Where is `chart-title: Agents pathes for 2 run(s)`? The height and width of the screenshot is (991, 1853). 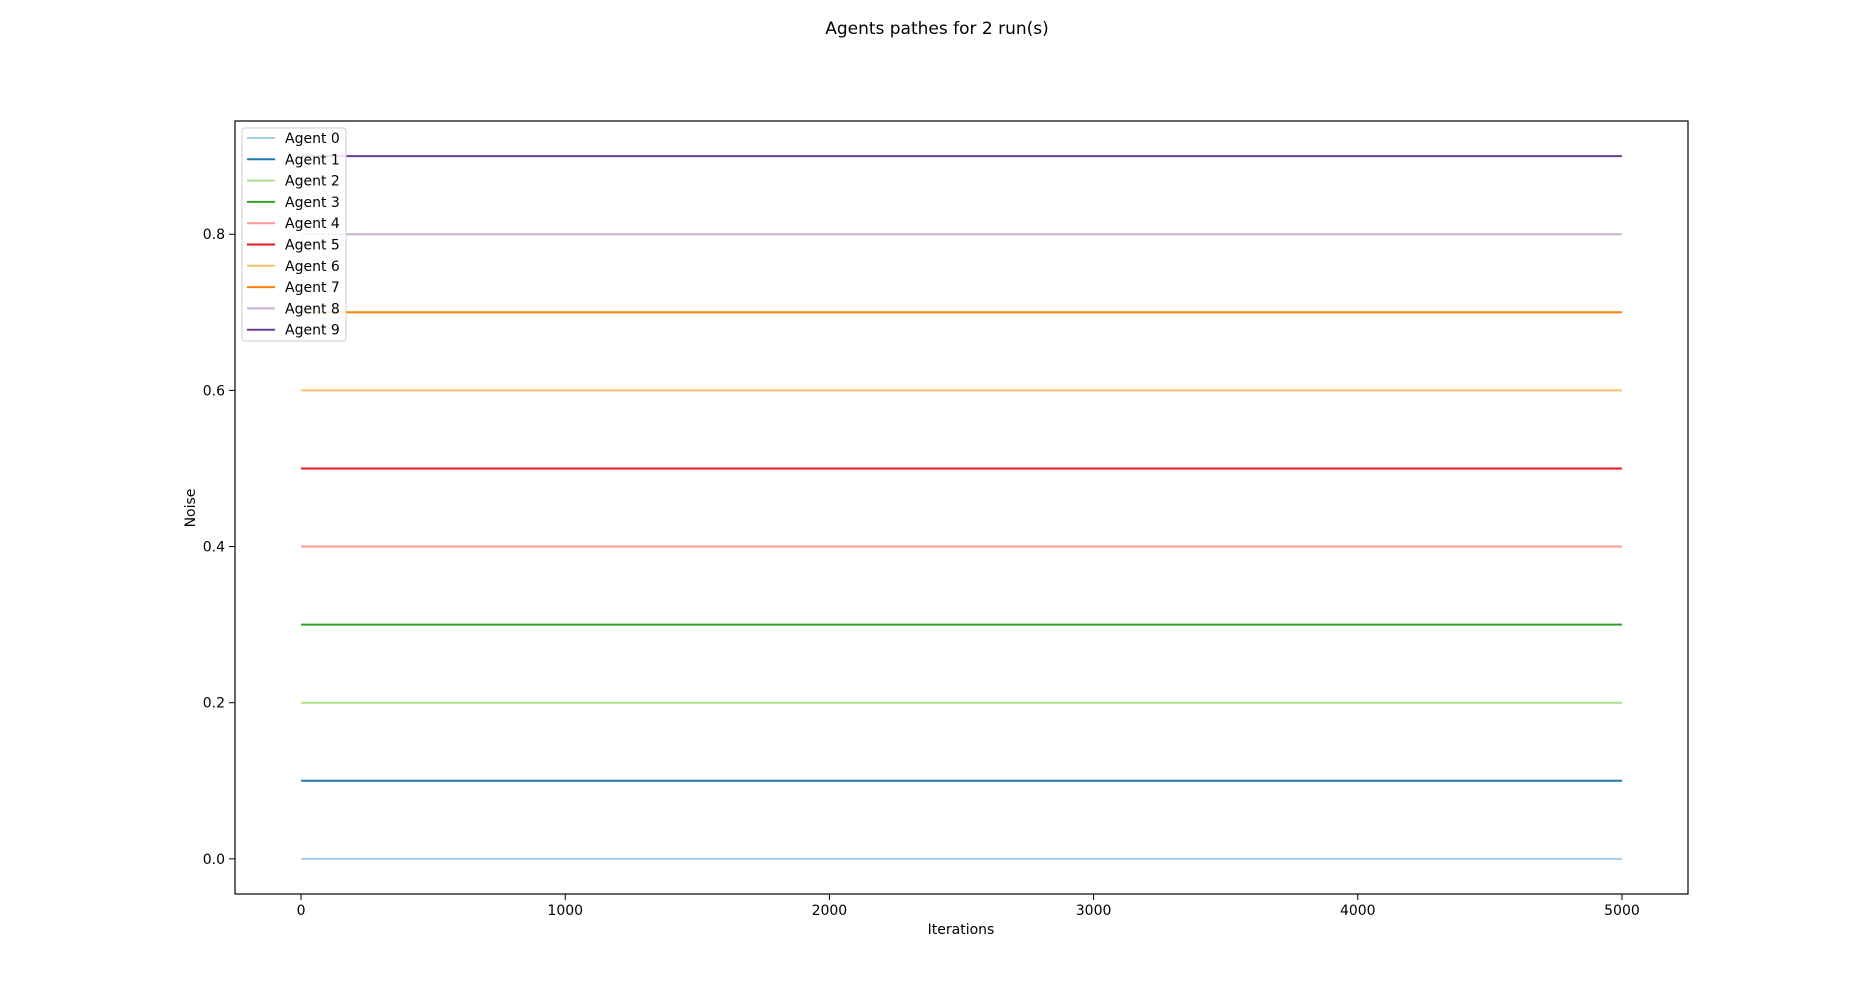
chart-title: Agents pathes for 2 run(s) is located at coordinates (937, 29).